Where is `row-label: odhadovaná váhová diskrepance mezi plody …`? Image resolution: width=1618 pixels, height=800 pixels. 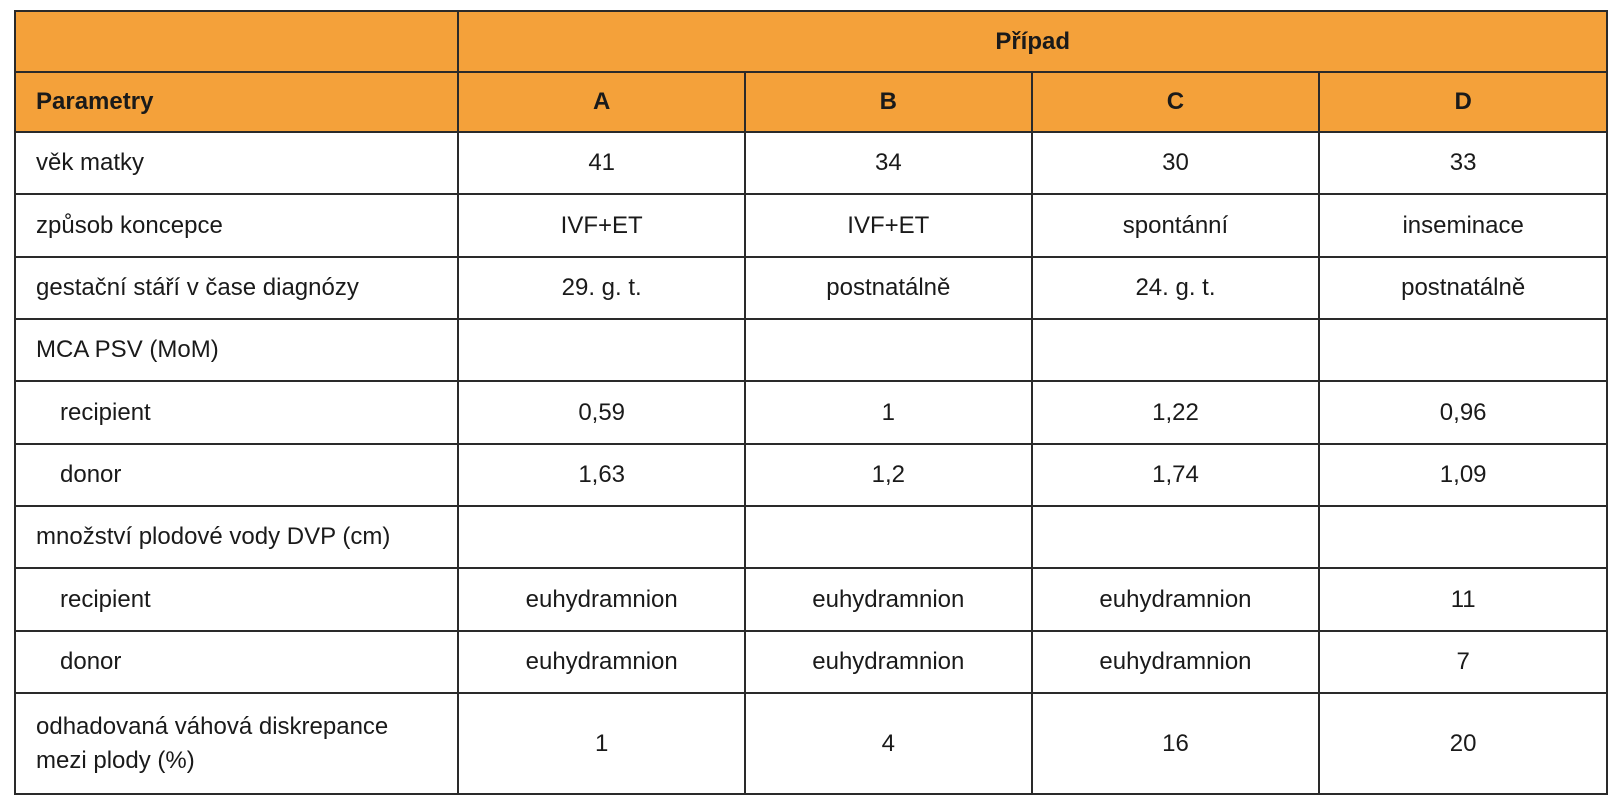
row-label: odhadovaná váhová diskrepance mezi plody … is located at coordinates (236, 743).